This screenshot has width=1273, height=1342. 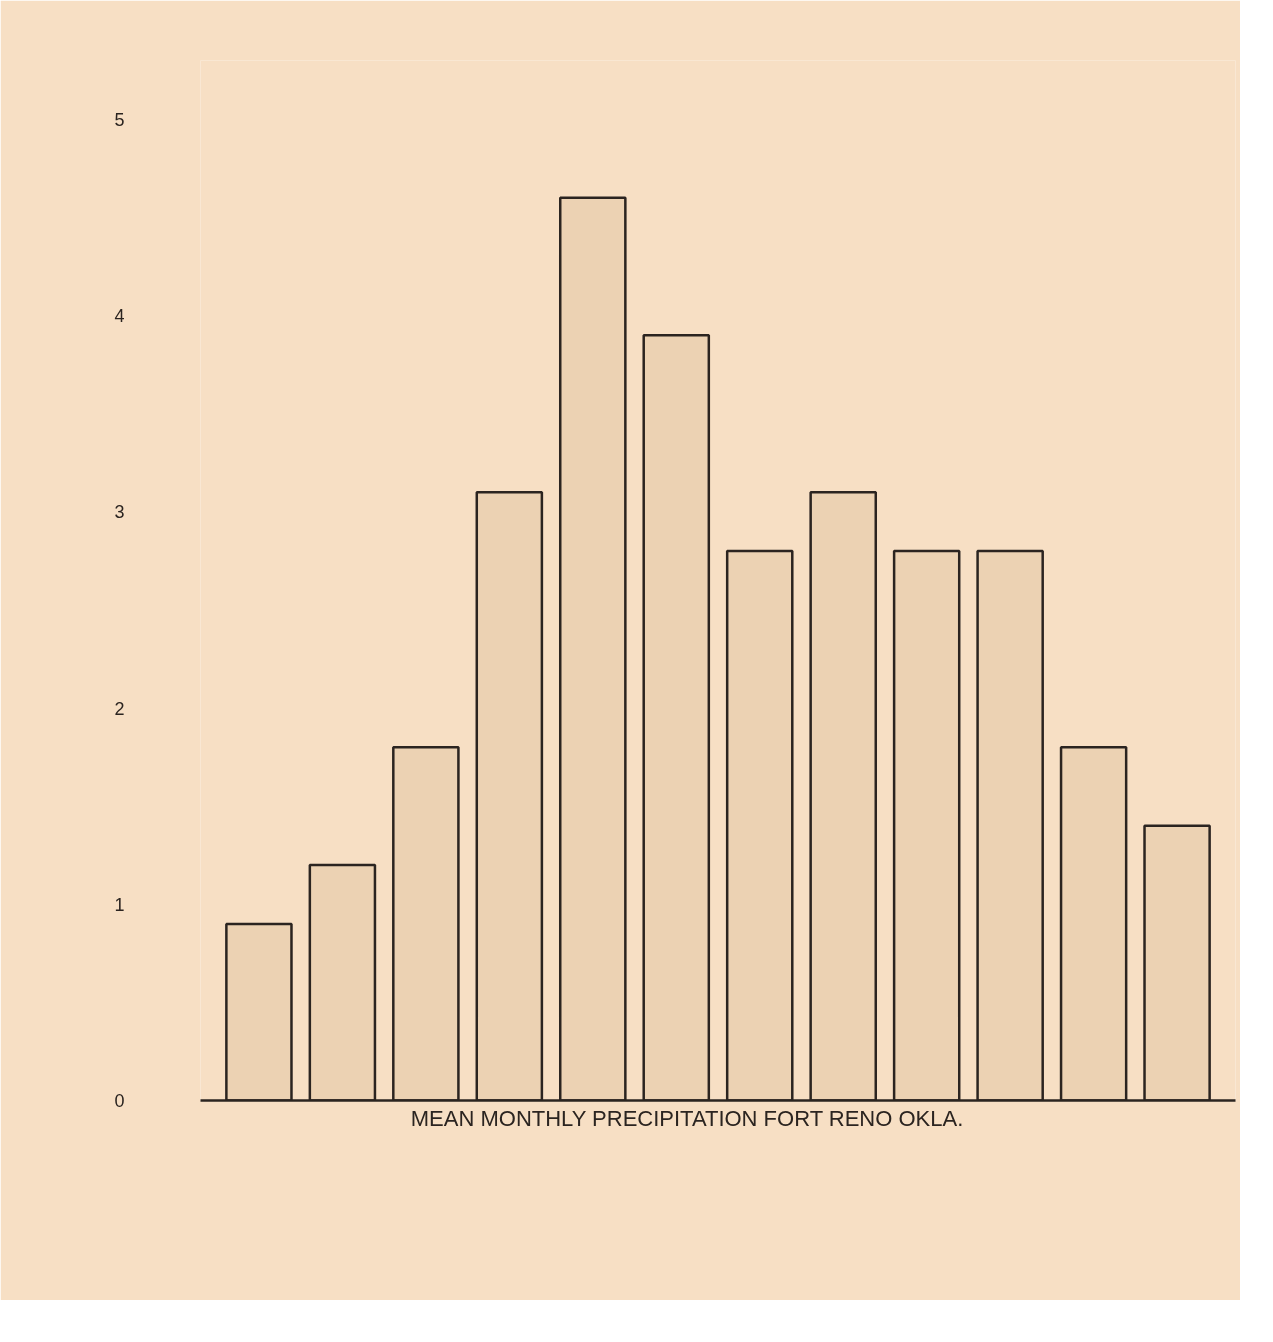 What do you see at coordinates (119, 1101) in the screenshot?
I see `y-tick-label: 0` at bounding box center [119, 1101].